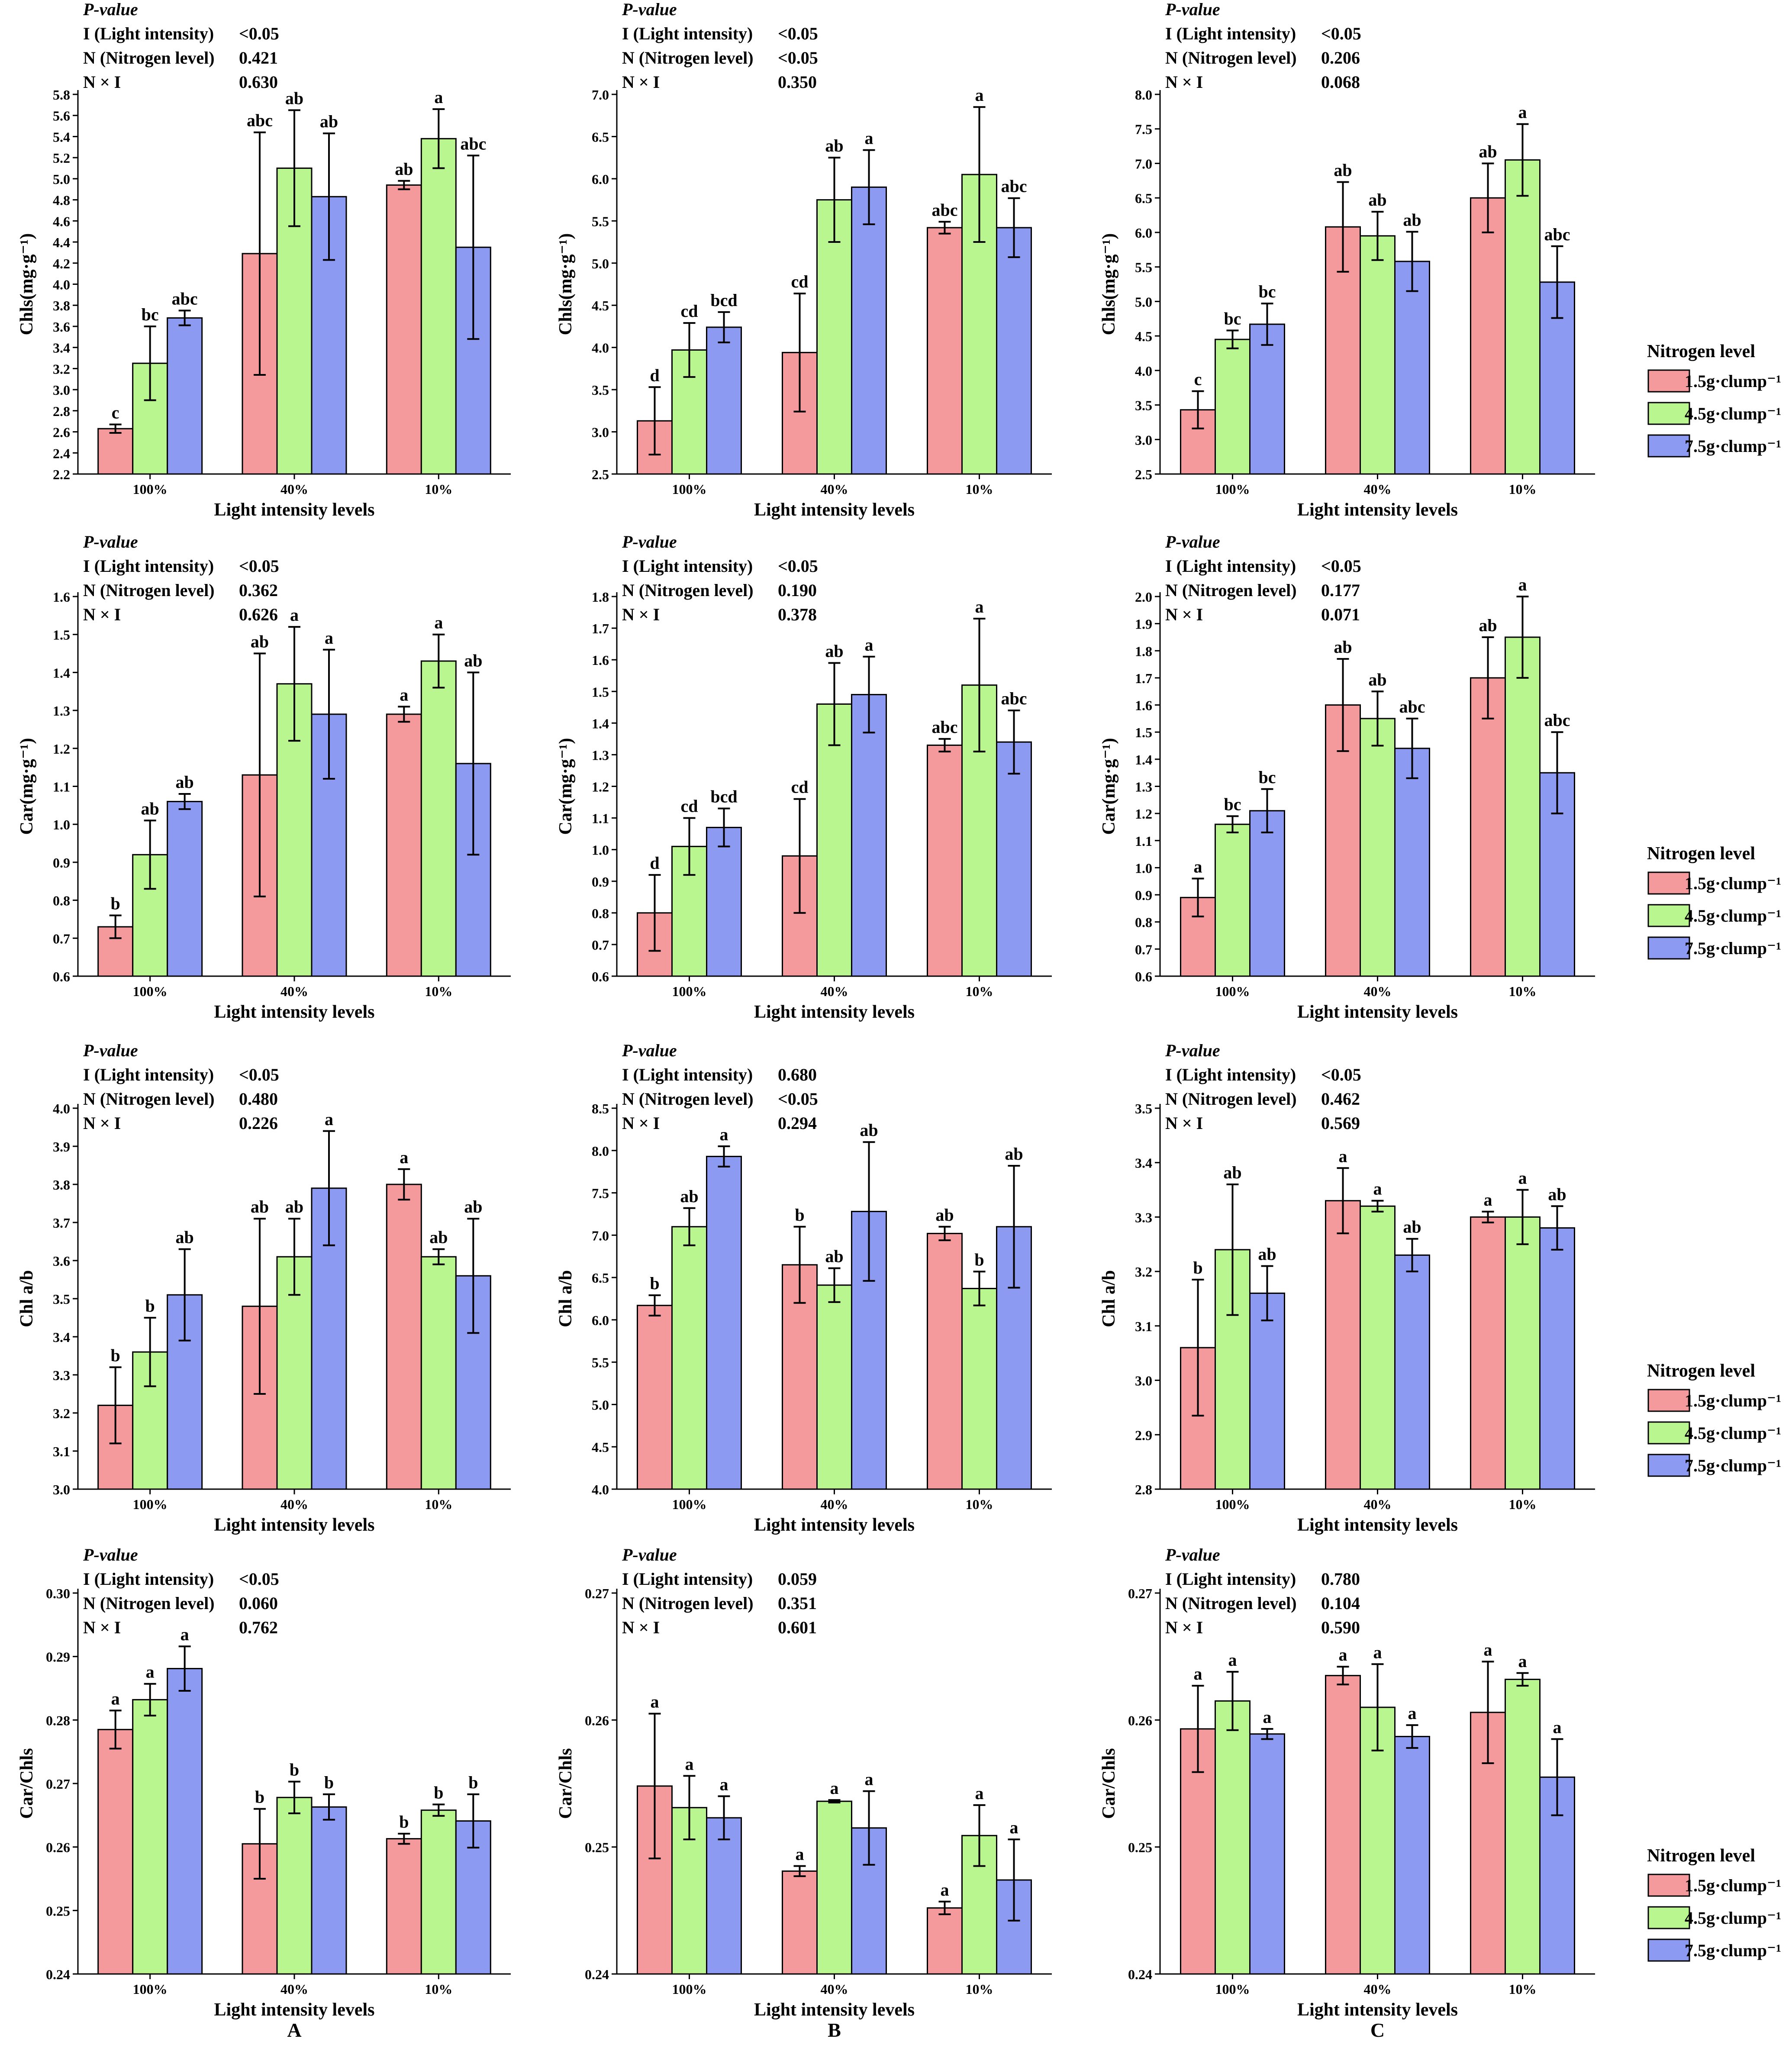  I want to click on y-tick-label: 7.5, so click(1144, 129).